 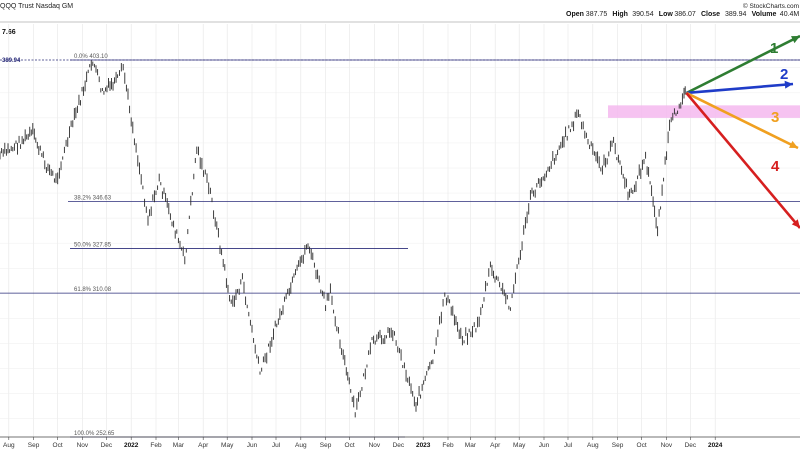 I want to click on price-tag: 389.94, so click(x=11, y=61).